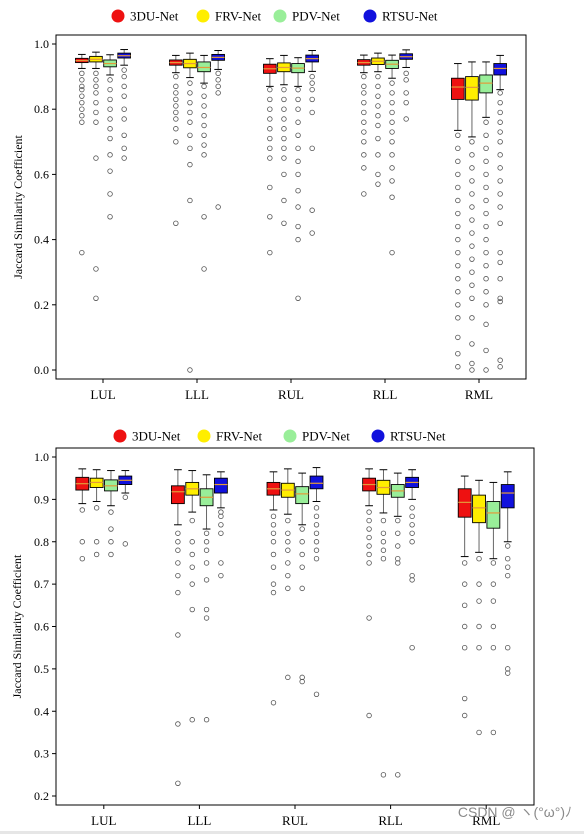 This screenshot has height=834, width=584. Describe the element at coordinates (204, 163) in the screenshot. I see `box-pdv-net-lll` at that location.